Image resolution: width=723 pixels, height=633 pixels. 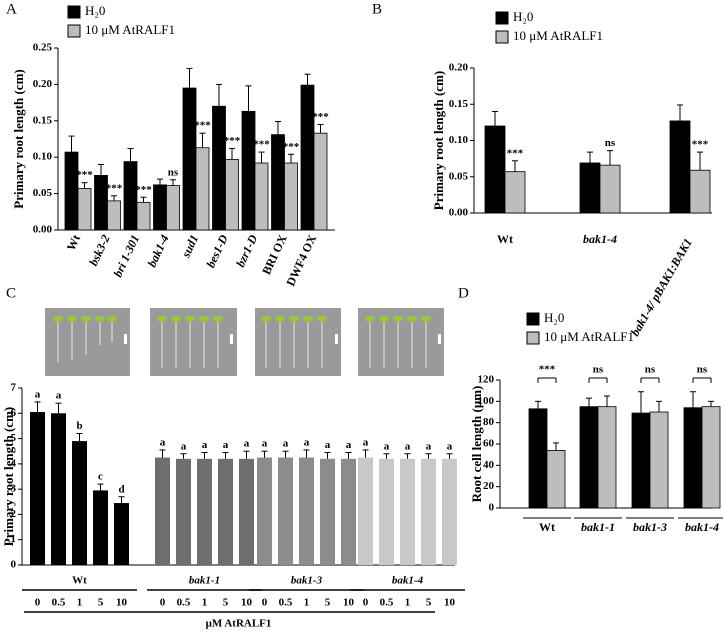 What do you see at coordinates (476, 444) in the screenshot?
I see `y-axis-label: Root cell length (μm)` at bounding box center [476, 444].